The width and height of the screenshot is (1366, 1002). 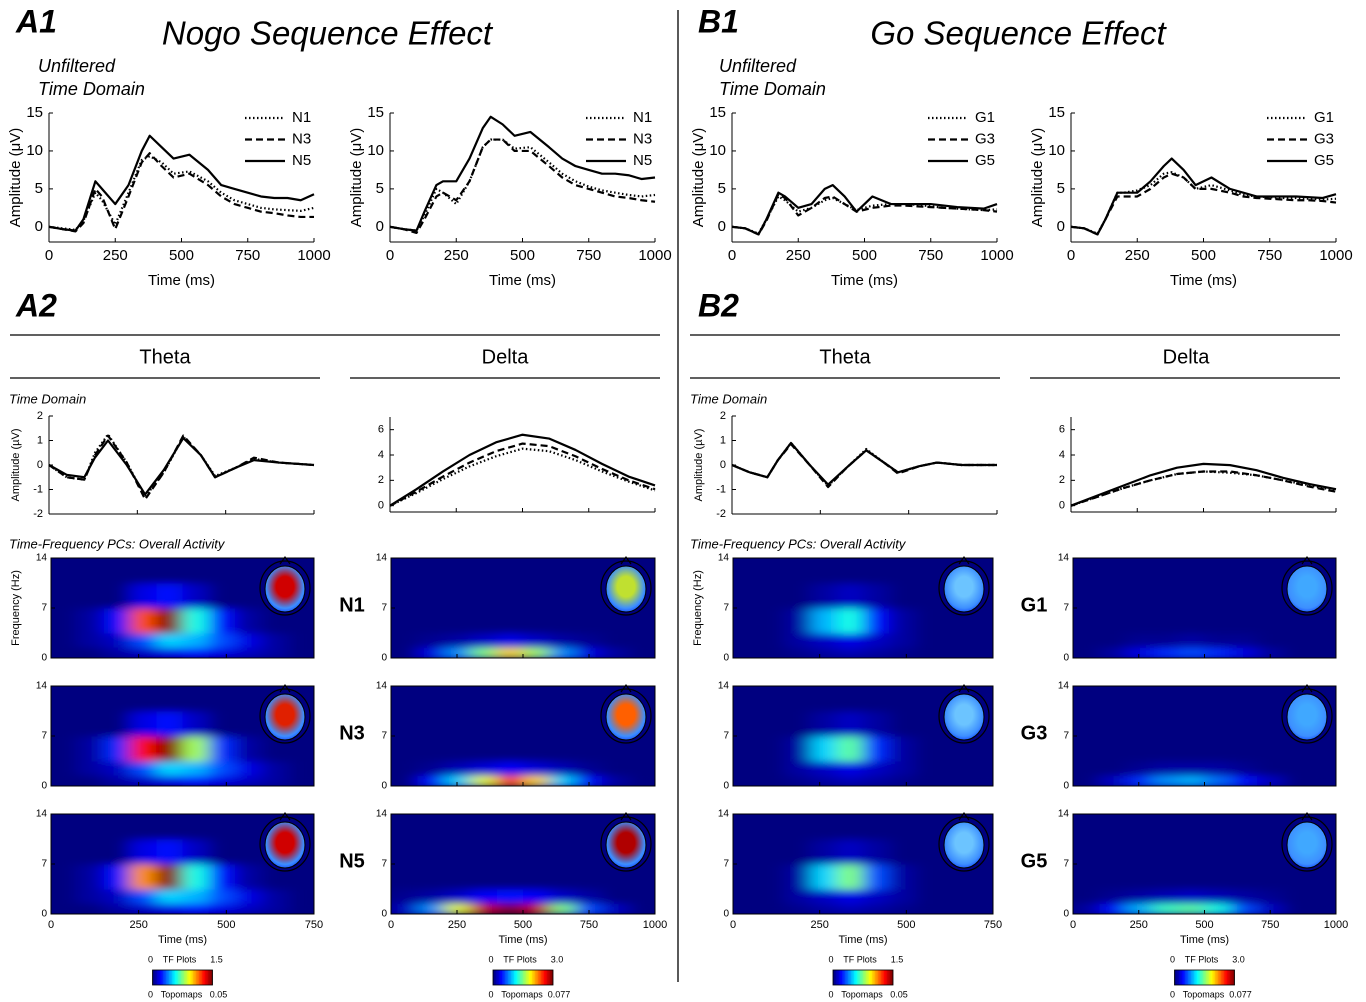 What do you see at coordinates (384, 658) in the screenshot?
I see `y-tick-label: 0` at bounding box center [384, 658].